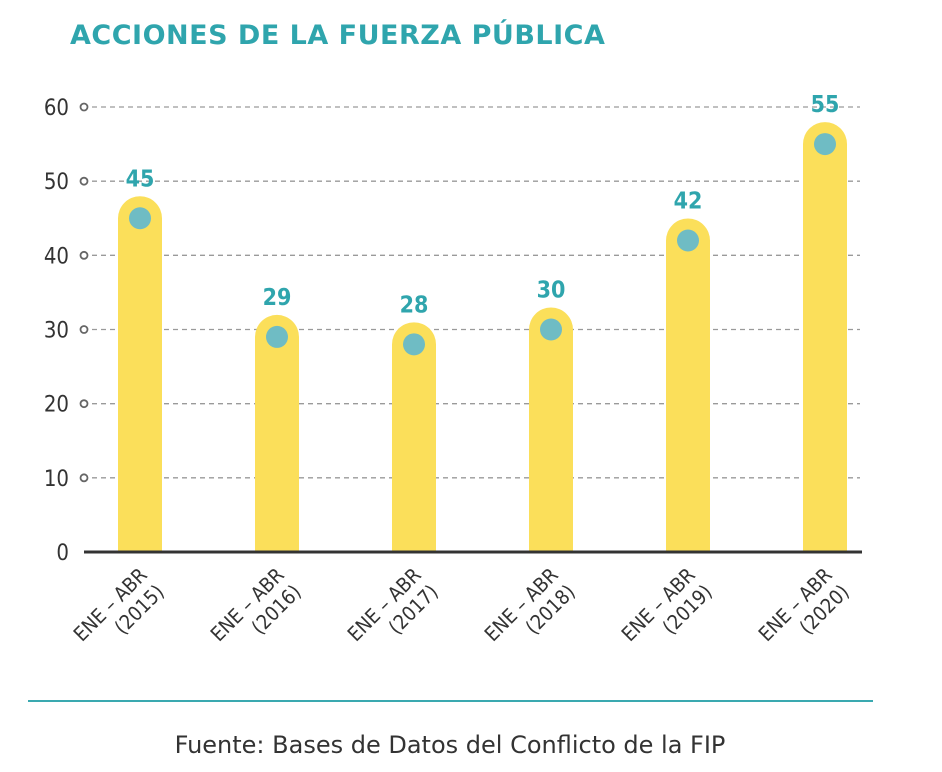  Describe the element at coordinates (56, 108) in the screenshot. I see `y-tick-label: 60` at that location.